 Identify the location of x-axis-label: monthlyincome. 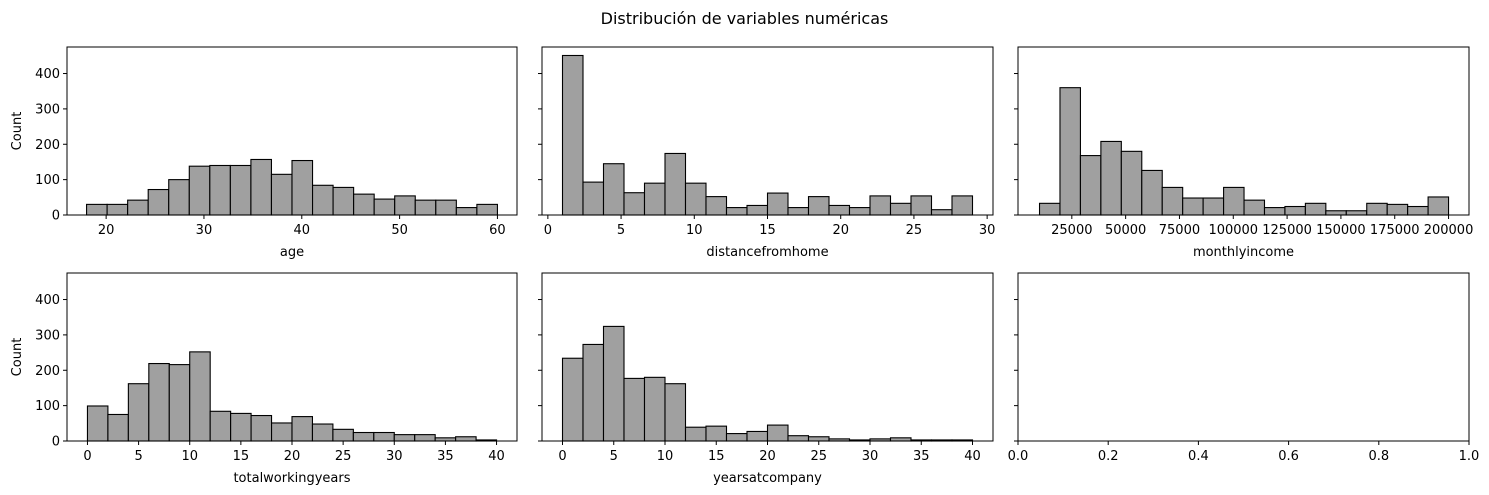
(1243, 252).